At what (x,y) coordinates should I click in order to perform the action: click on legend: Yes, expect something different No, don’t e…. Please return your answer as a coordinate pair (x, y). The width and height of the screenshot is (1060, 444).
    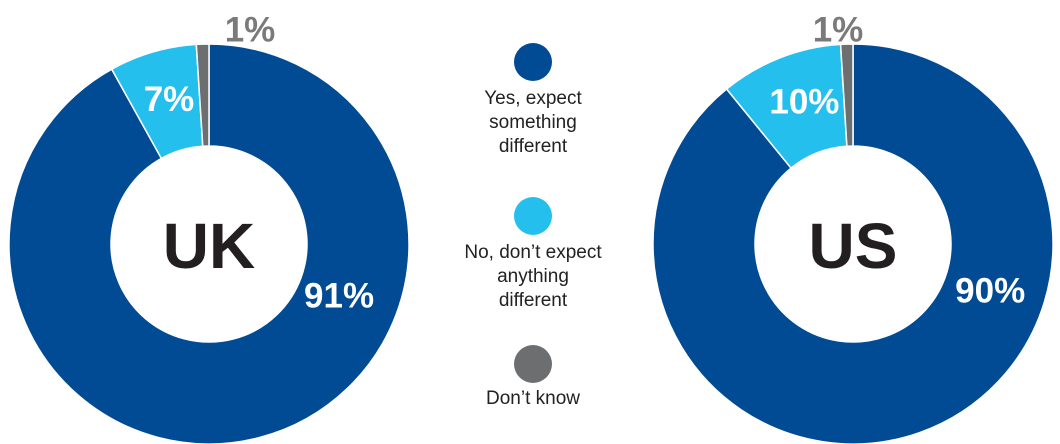
    Looking at the image, I should click on (533, 226).